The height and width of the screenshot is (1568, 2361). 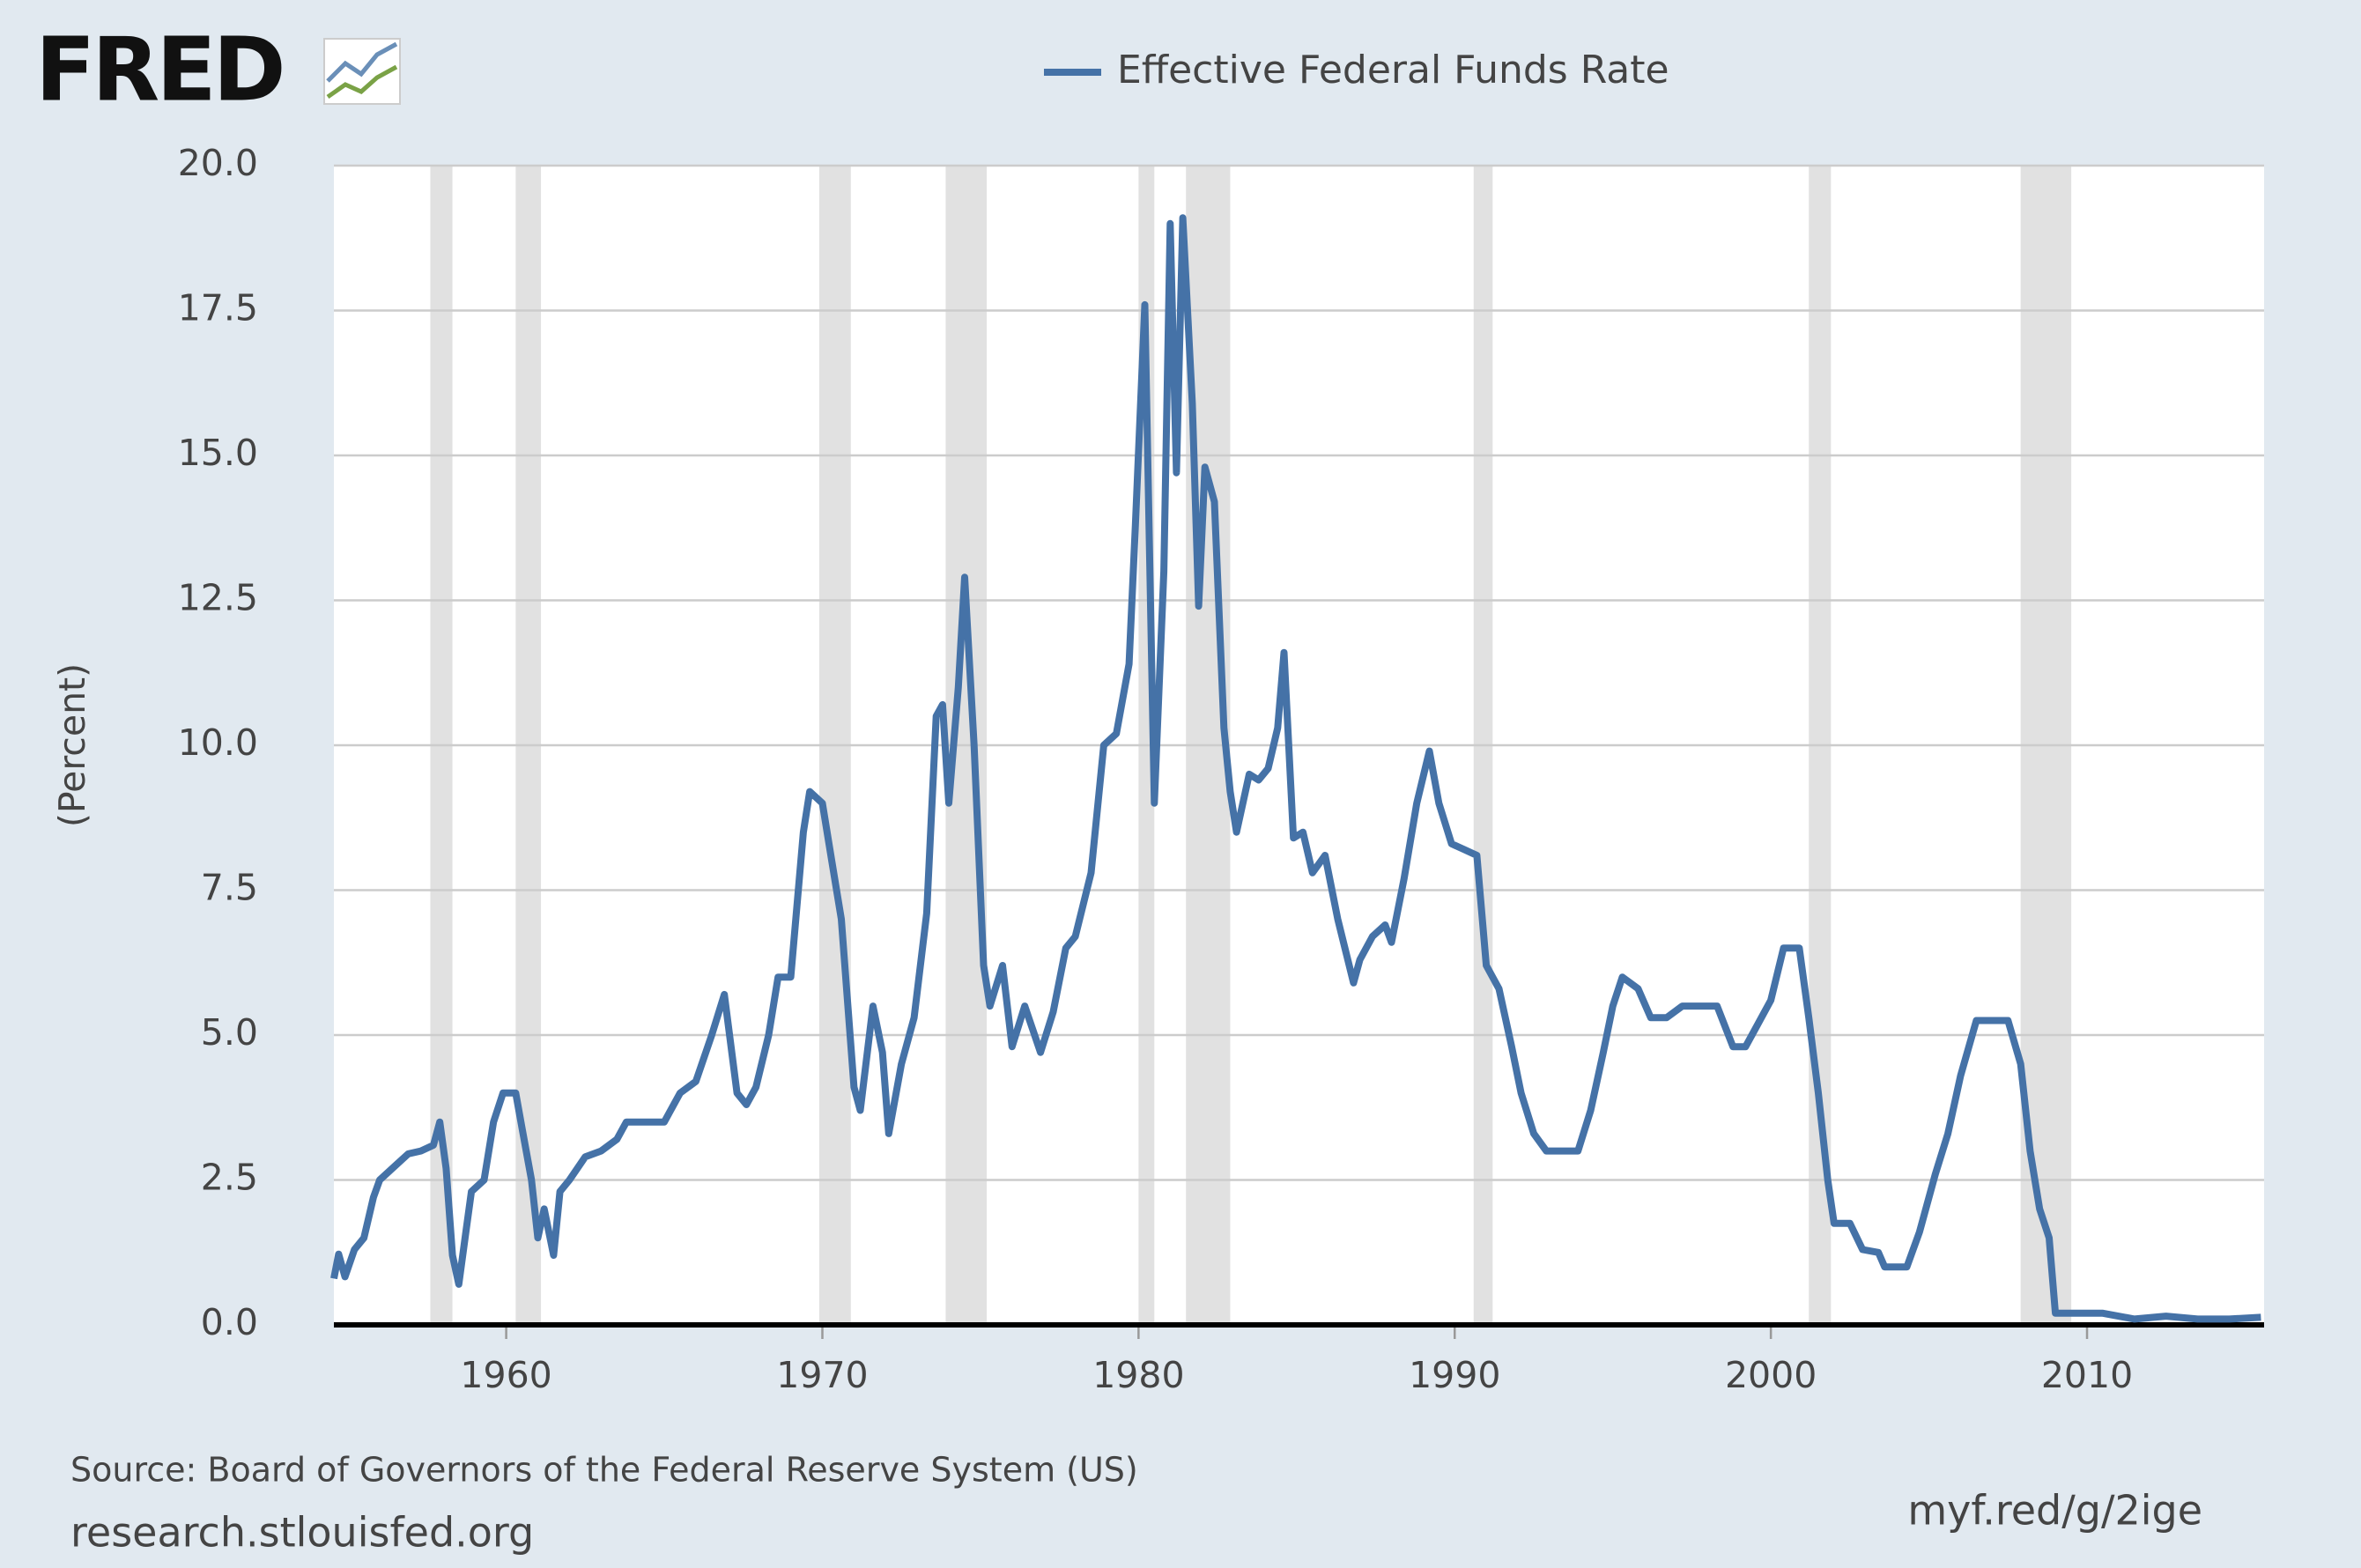 I want to click on y-axis-label: (Percent), so click(x=72, y=745).